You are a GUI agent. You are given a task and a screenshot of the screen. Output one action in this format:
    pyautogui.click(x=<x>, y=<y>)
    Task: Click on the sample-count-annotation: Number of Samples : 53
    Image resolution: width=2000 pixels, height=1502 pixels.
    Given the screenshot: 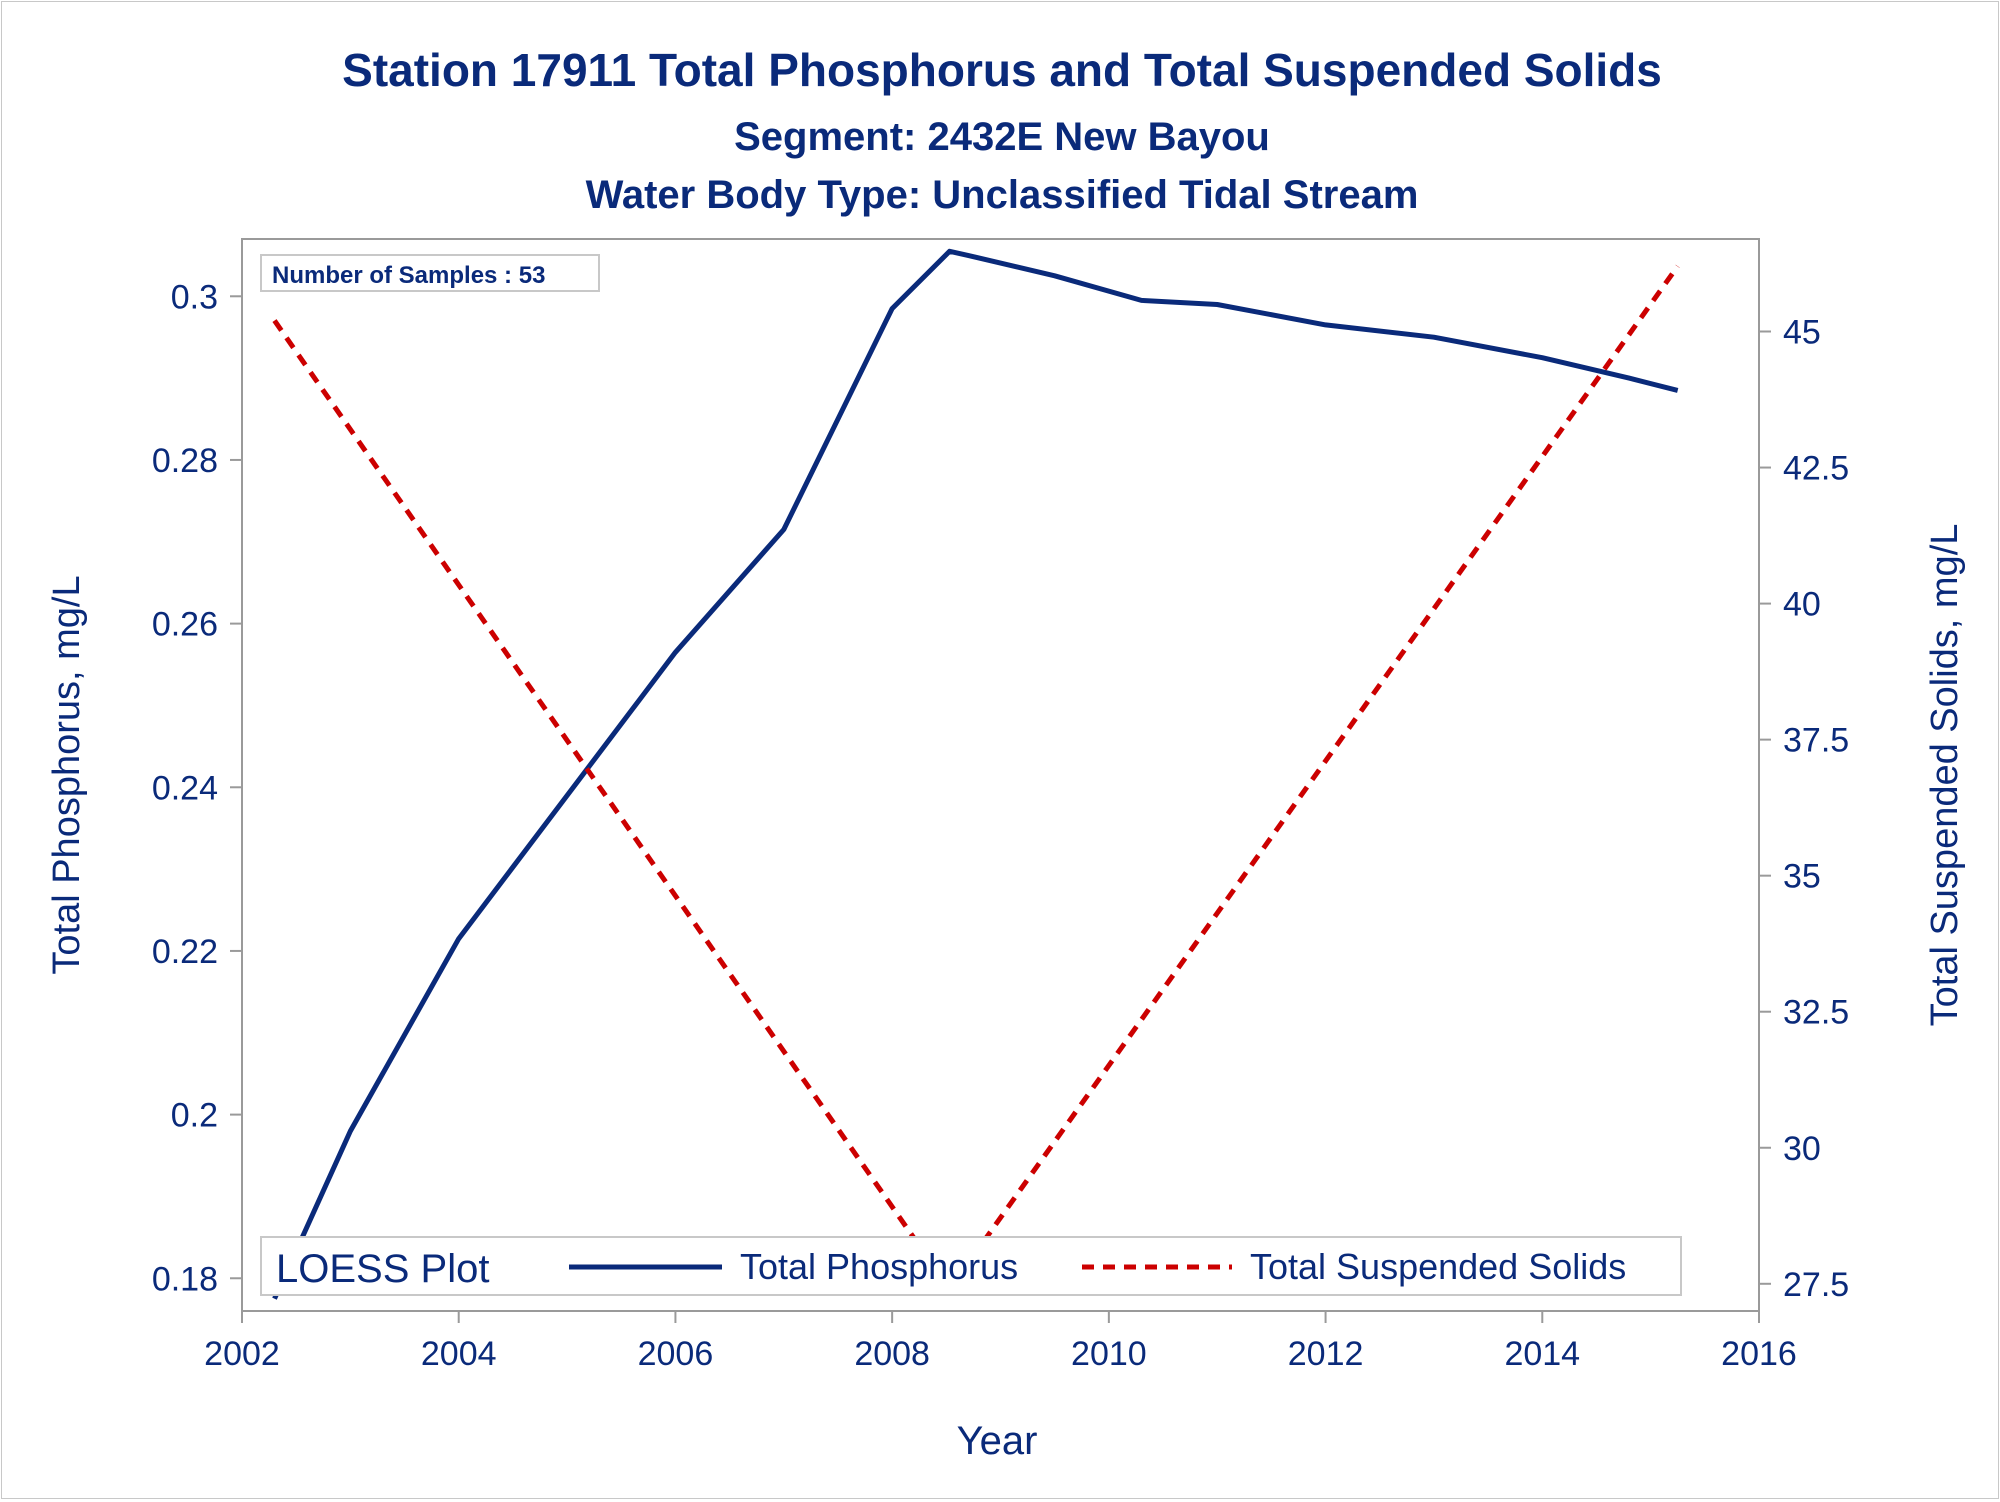 What is the action you would take?
    pyautogui.click(x=430, y=273)
    